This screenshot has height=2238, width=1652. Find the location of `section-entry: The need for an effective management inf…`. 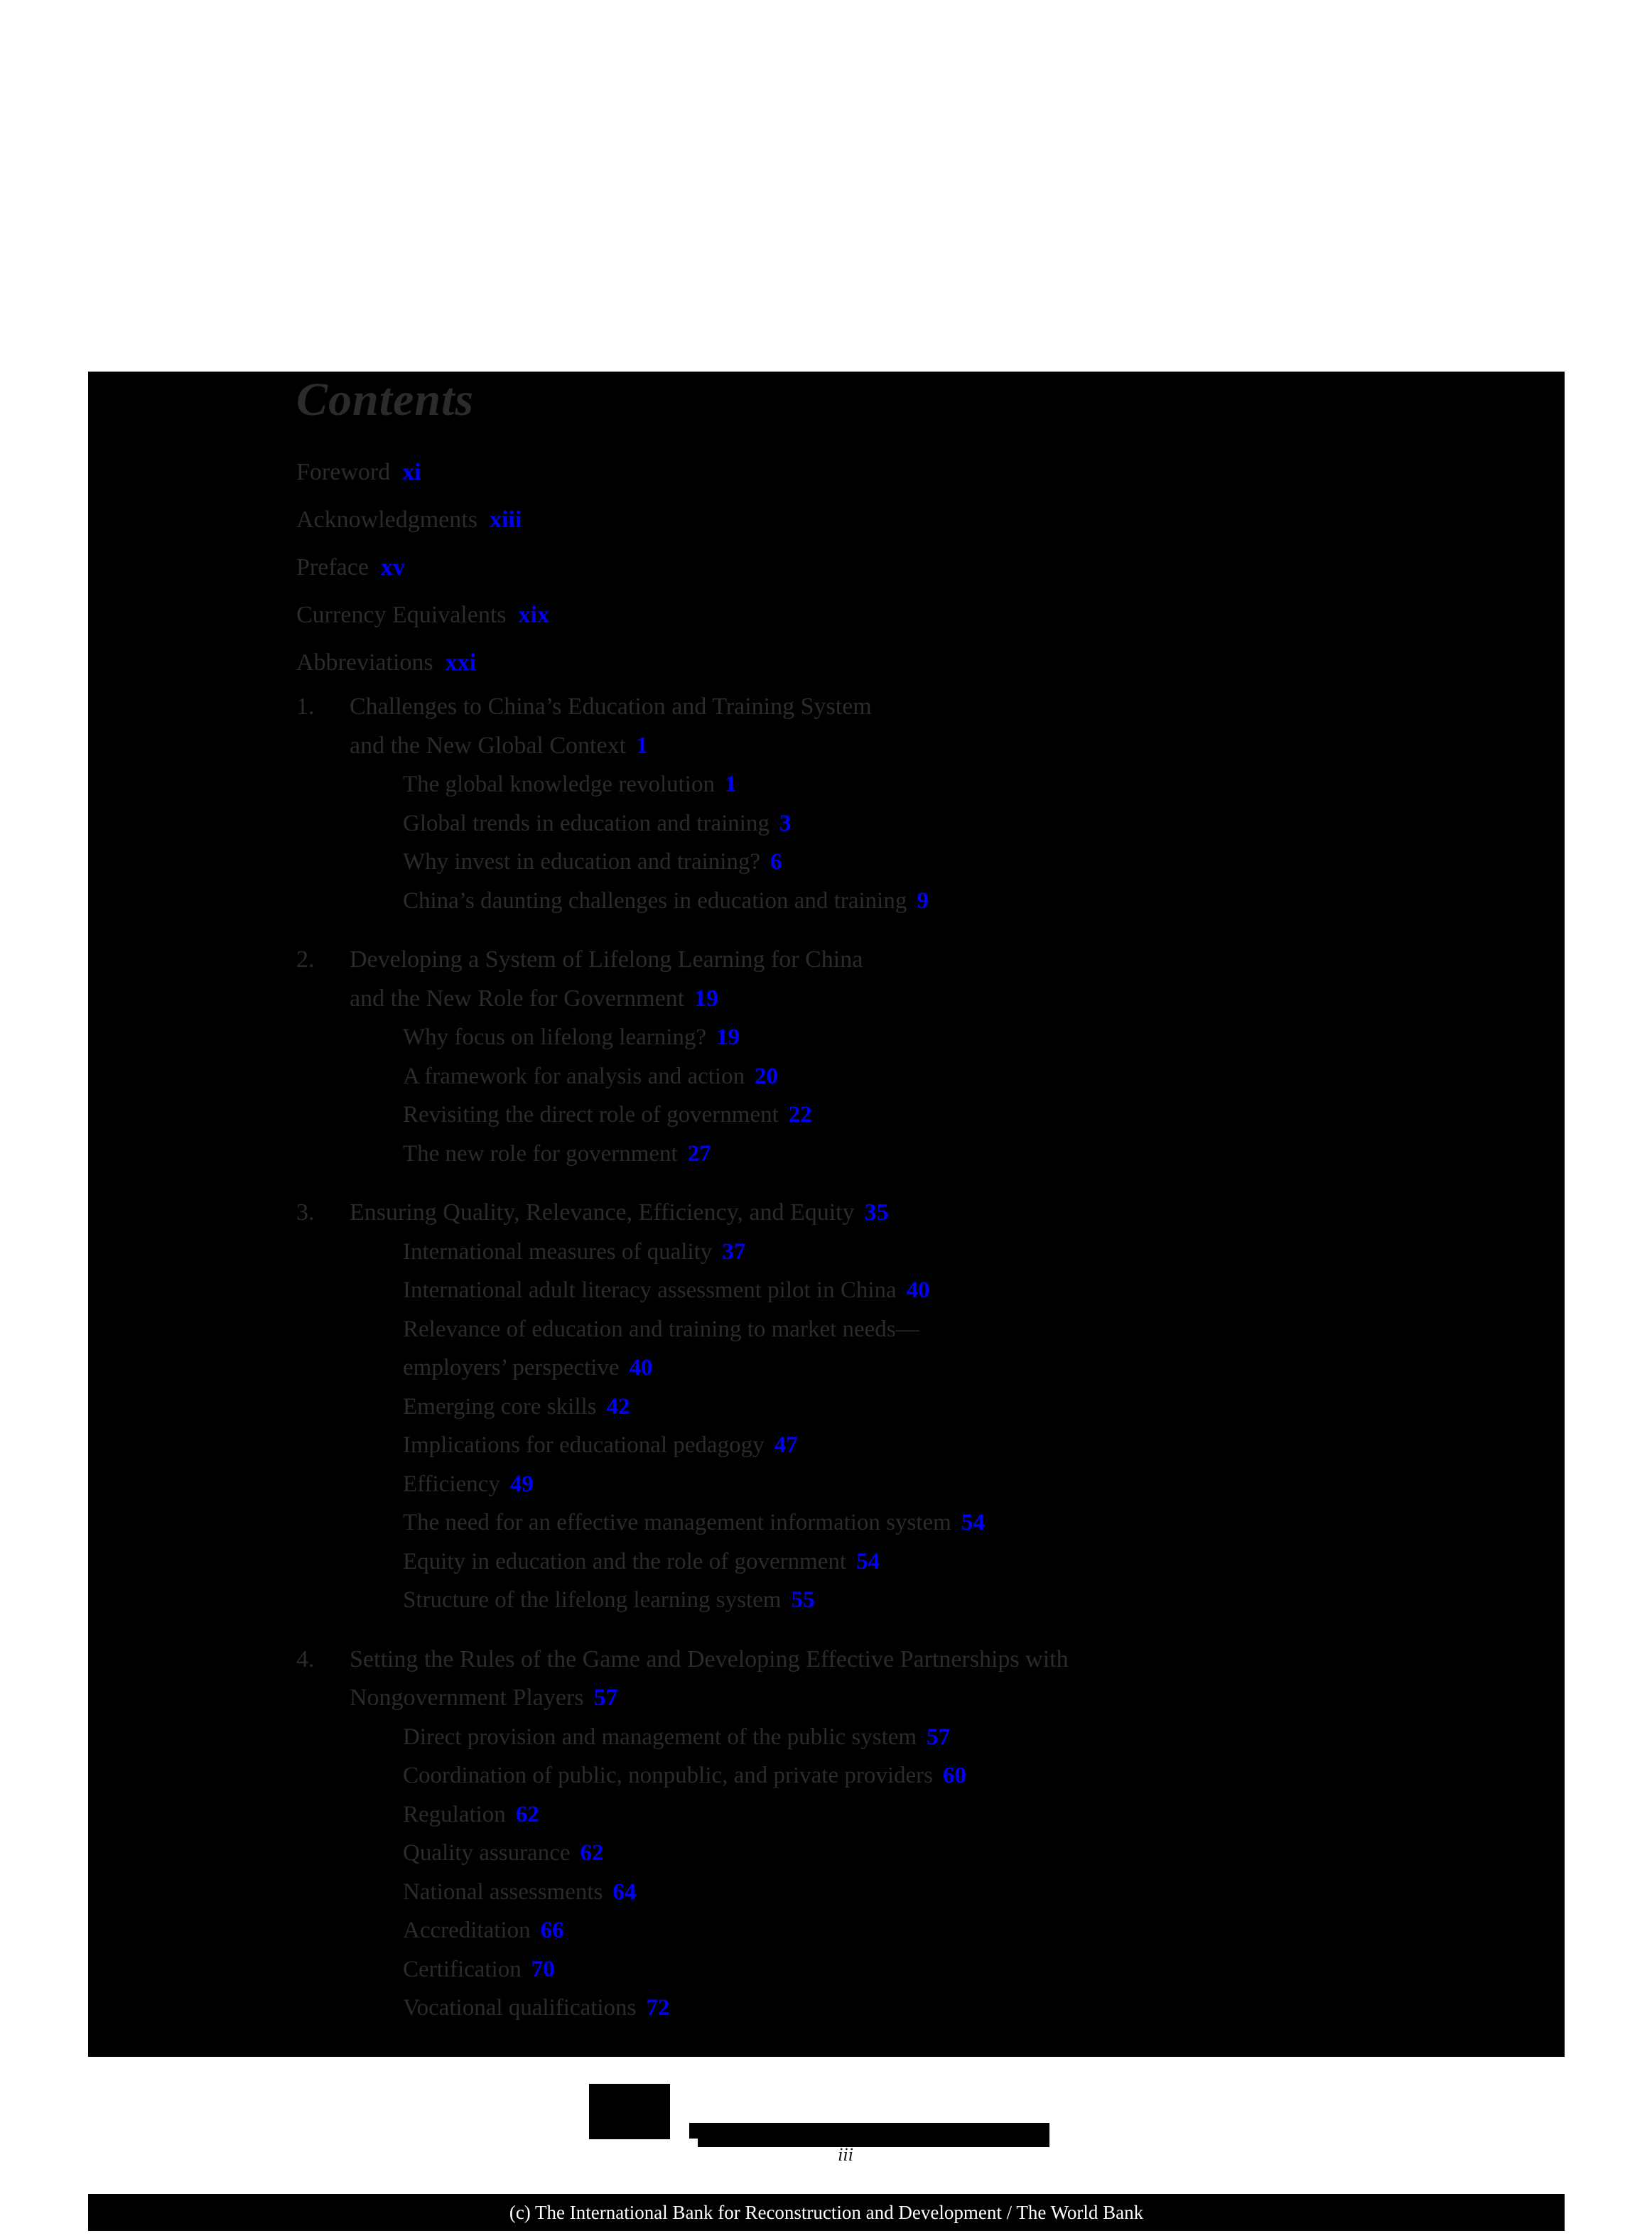

section-entry: The need for an effective management inf… is located at coordinates (975, 1522).